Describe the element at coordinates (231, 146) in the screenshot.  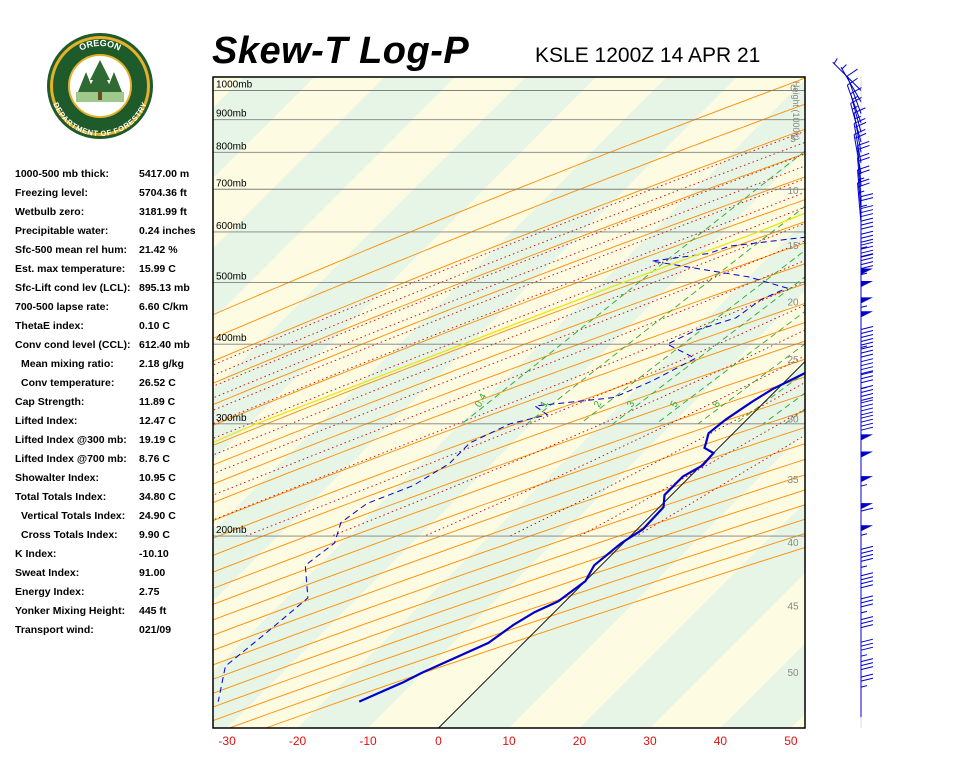
I see `isobar-label: 800mb` at that location.